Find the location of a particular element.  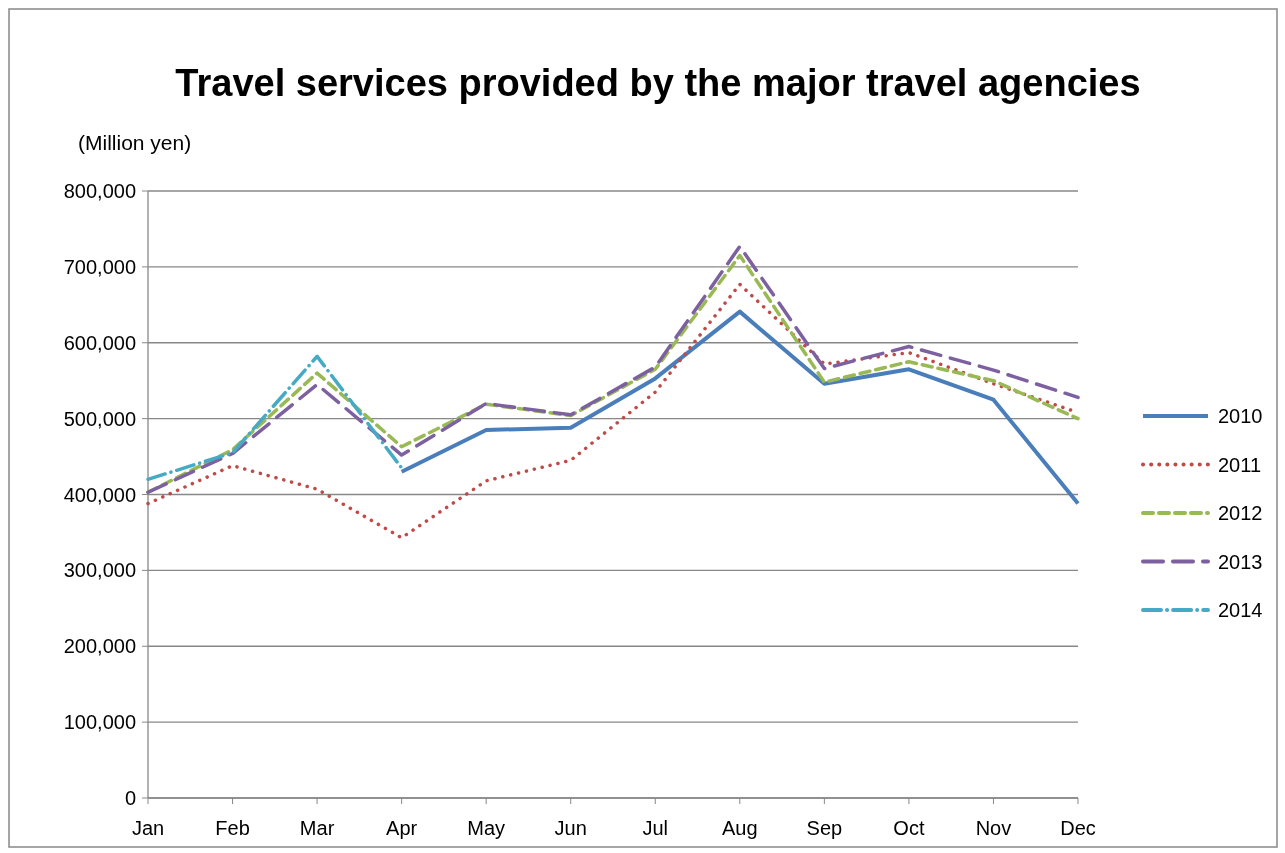

x-tick-label: Aug is located at coordinates (740, 828).